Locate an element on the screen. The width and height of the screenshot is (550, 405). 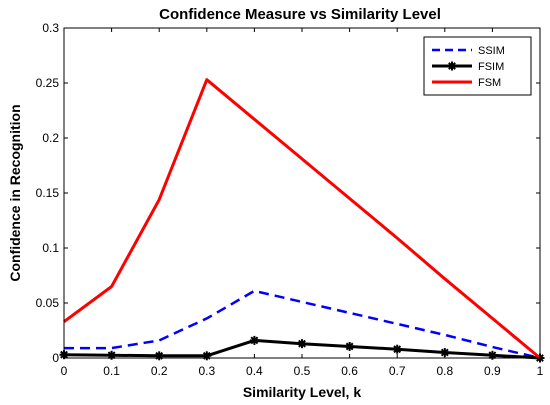
x-tick-label: 0.8 is located at coordinates (444, 371).